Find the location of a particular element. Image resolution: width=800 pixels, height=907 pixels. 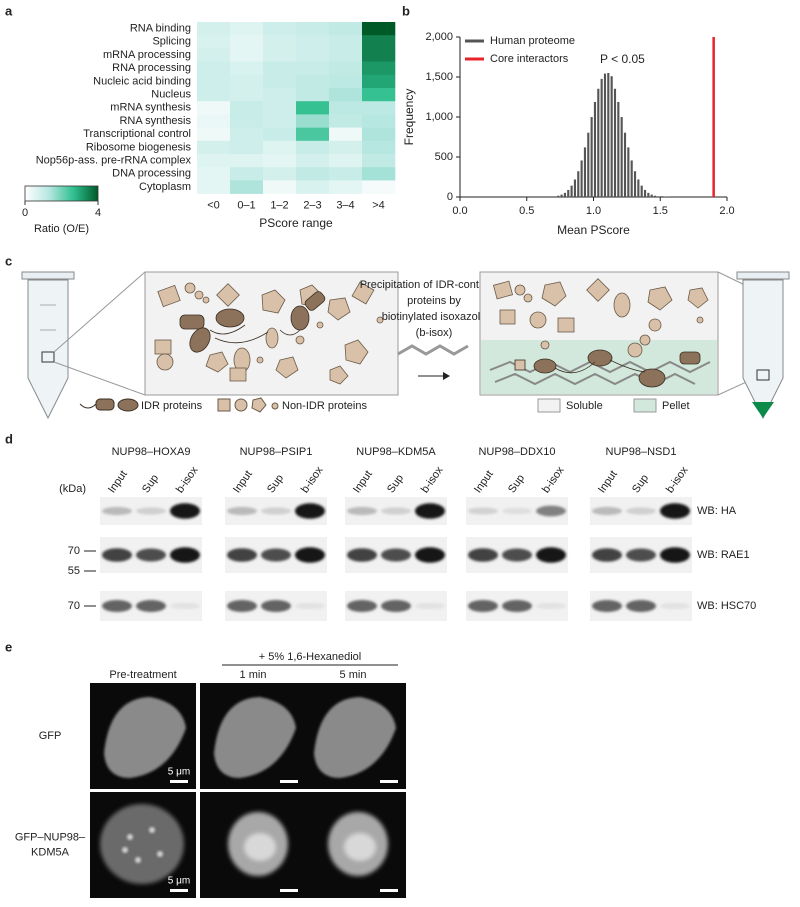

x-tick-label: 1.5 is located at coordinates (660, 211).